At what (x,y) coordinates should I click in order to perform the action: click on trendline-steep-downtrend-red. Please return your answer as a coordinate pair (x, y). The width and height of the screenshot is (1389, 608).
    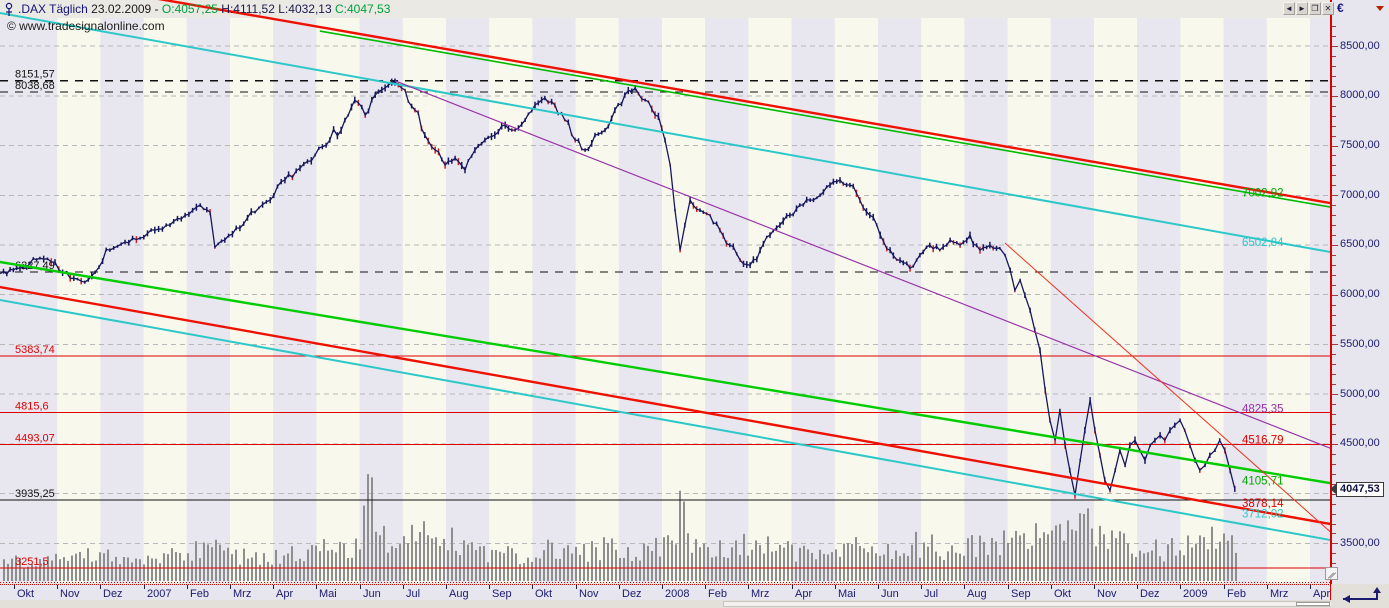
    Looking at the image, I should click on (1167, 406).